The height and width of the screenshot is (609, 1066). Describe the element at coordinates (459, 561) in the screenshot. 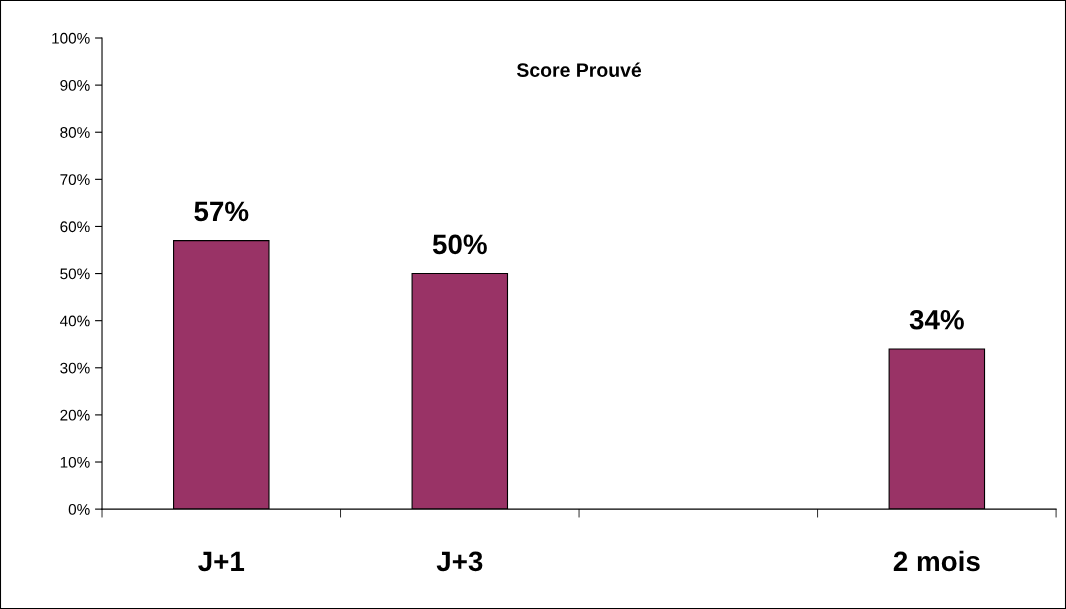

I see `x-tick-label: J+3` at that location.